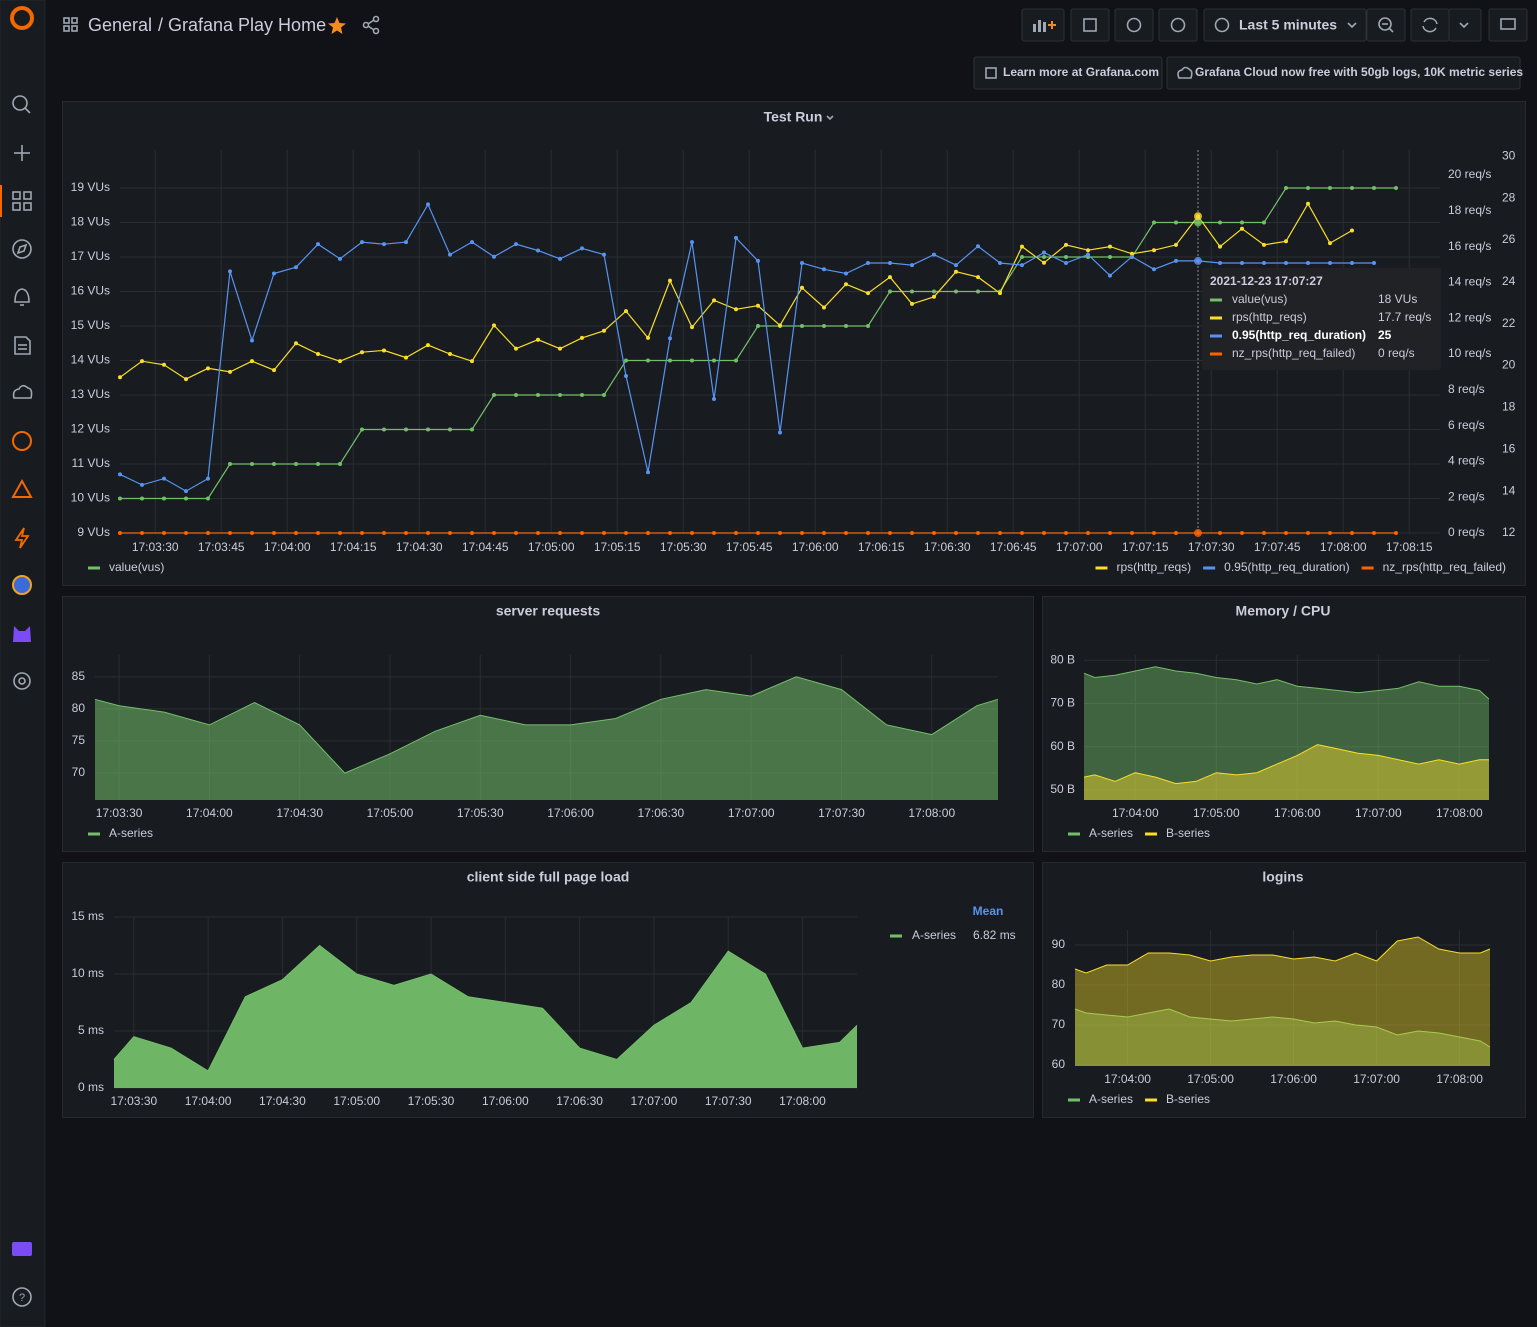 The image size is (1537, 1327). What do you see at coordinates (1509, 490) in the screenshot?
I see `y-tick-label: 14` at bounding box center [1509, 490].